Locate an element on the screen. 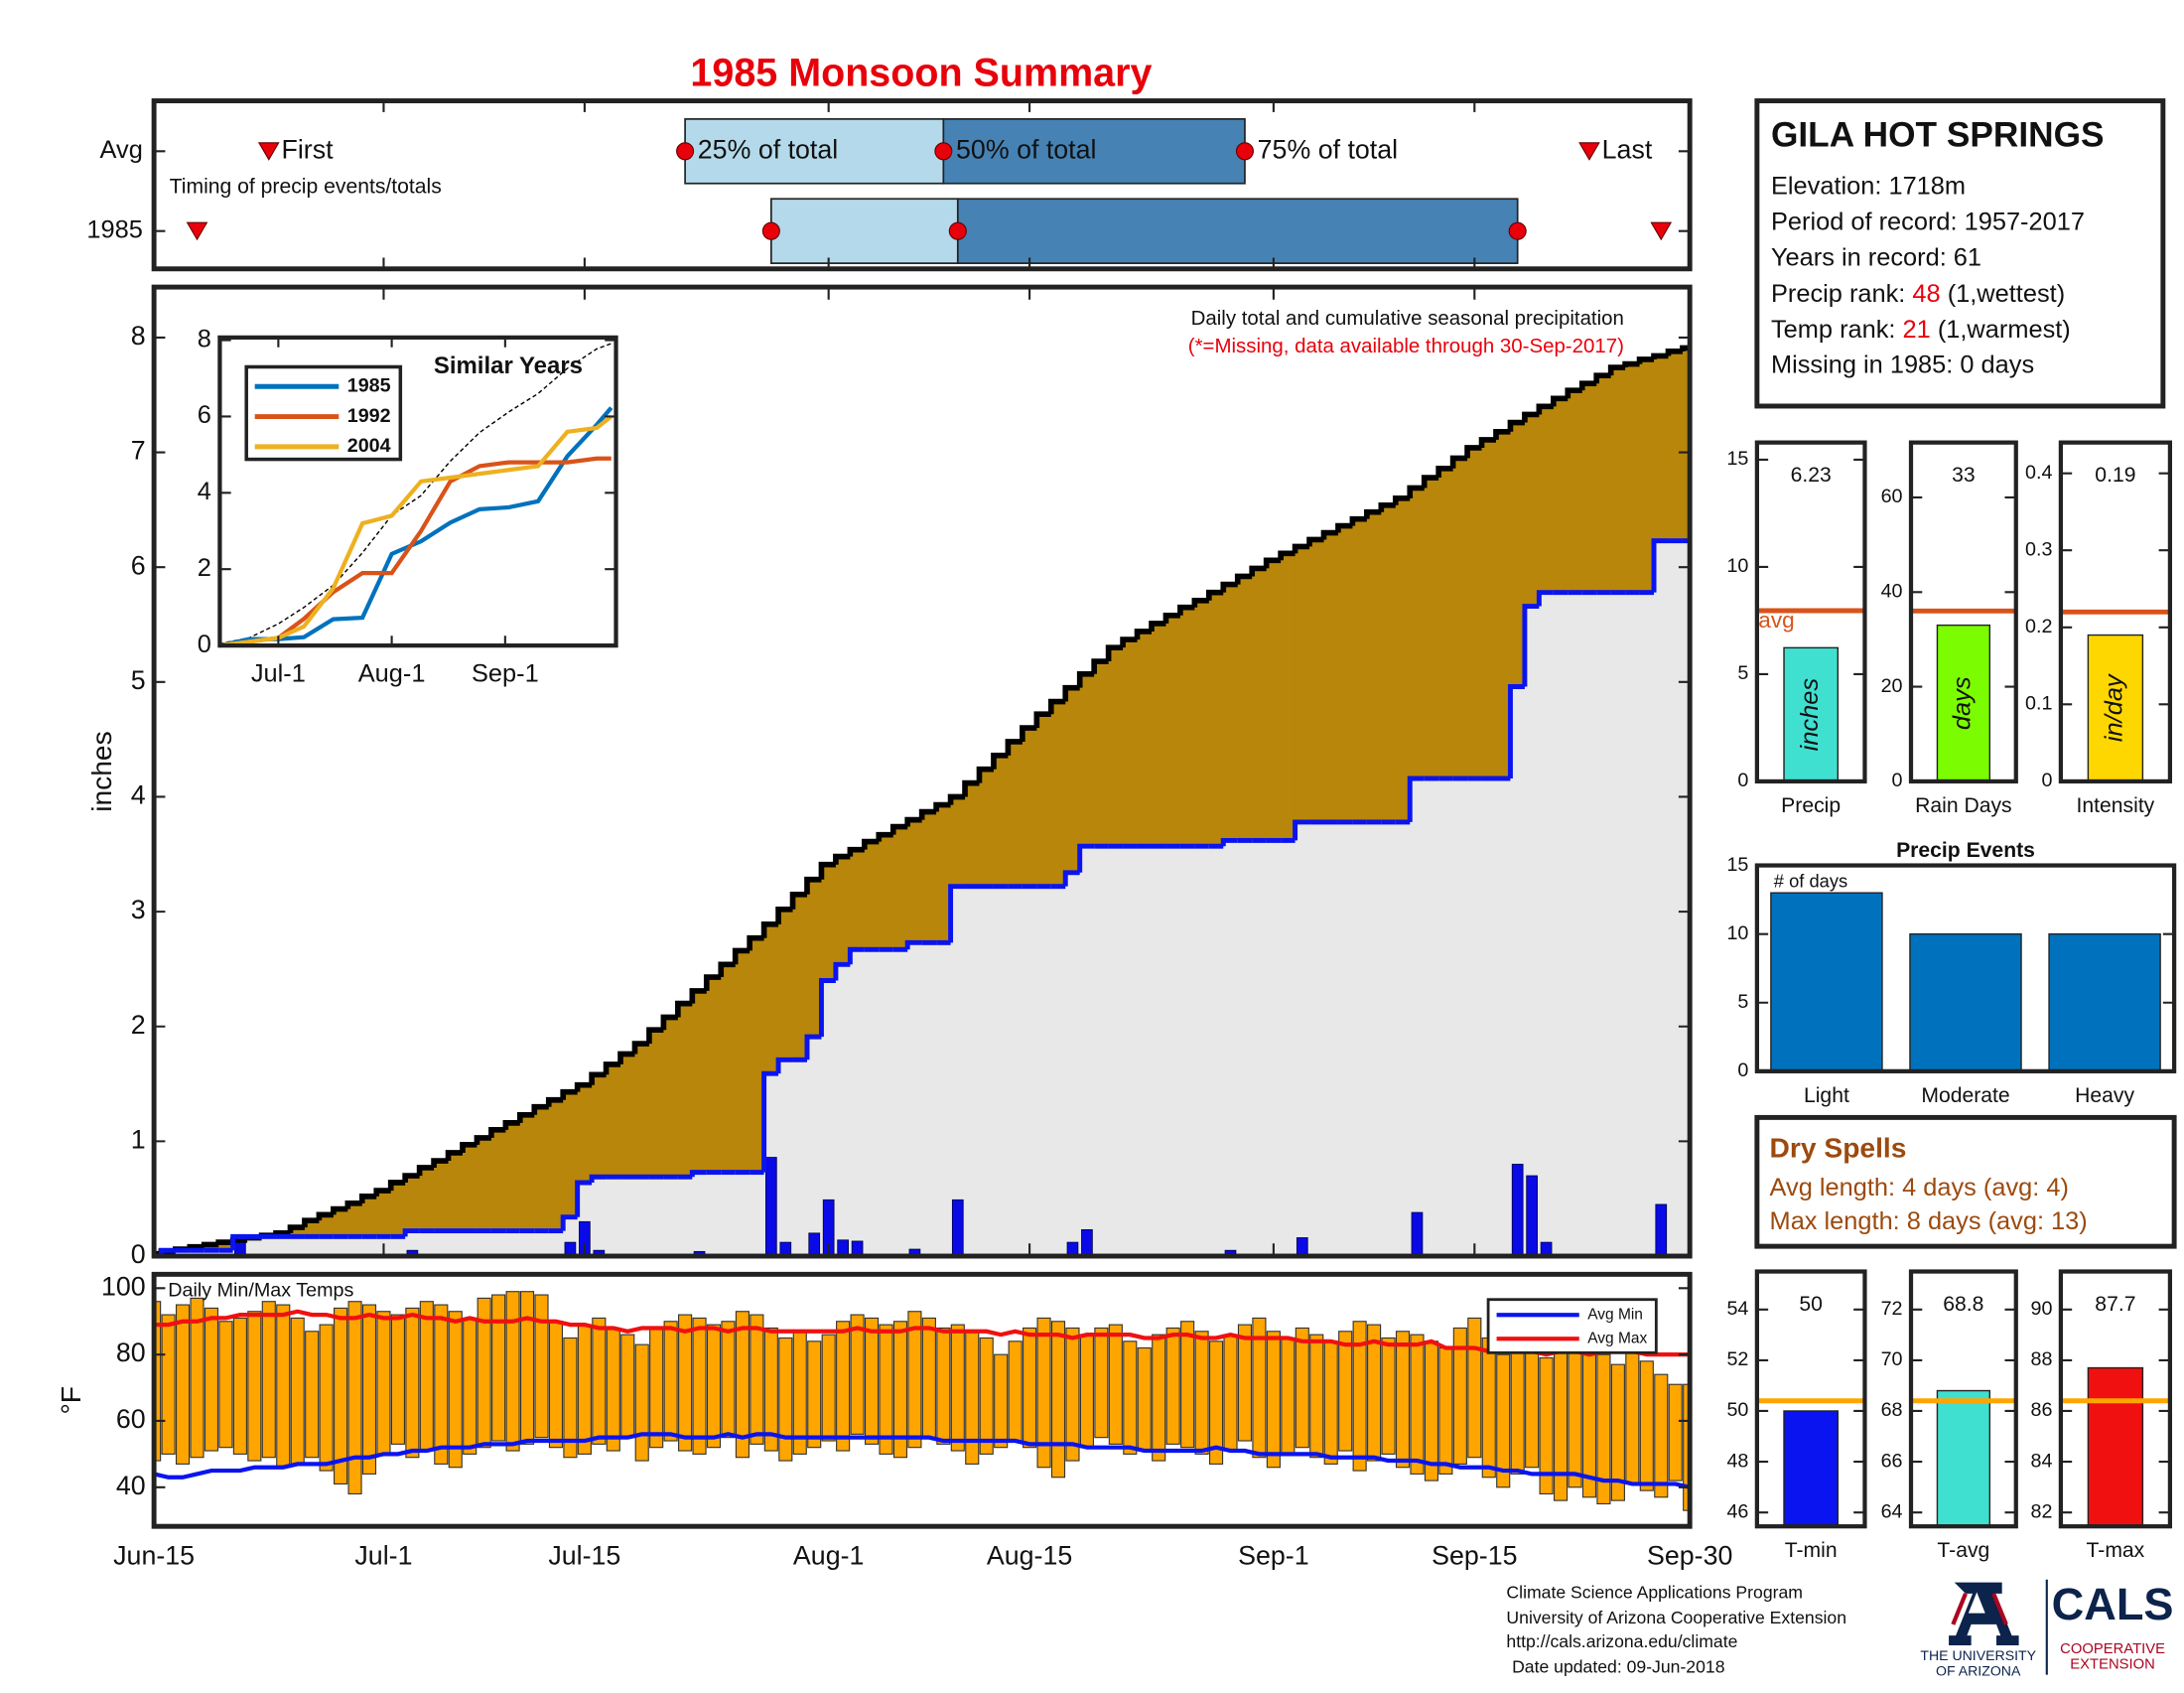 The width and height of the screenshot is (2184, 1693). category-label: Rain Days is located at coordinates (1963, 805).